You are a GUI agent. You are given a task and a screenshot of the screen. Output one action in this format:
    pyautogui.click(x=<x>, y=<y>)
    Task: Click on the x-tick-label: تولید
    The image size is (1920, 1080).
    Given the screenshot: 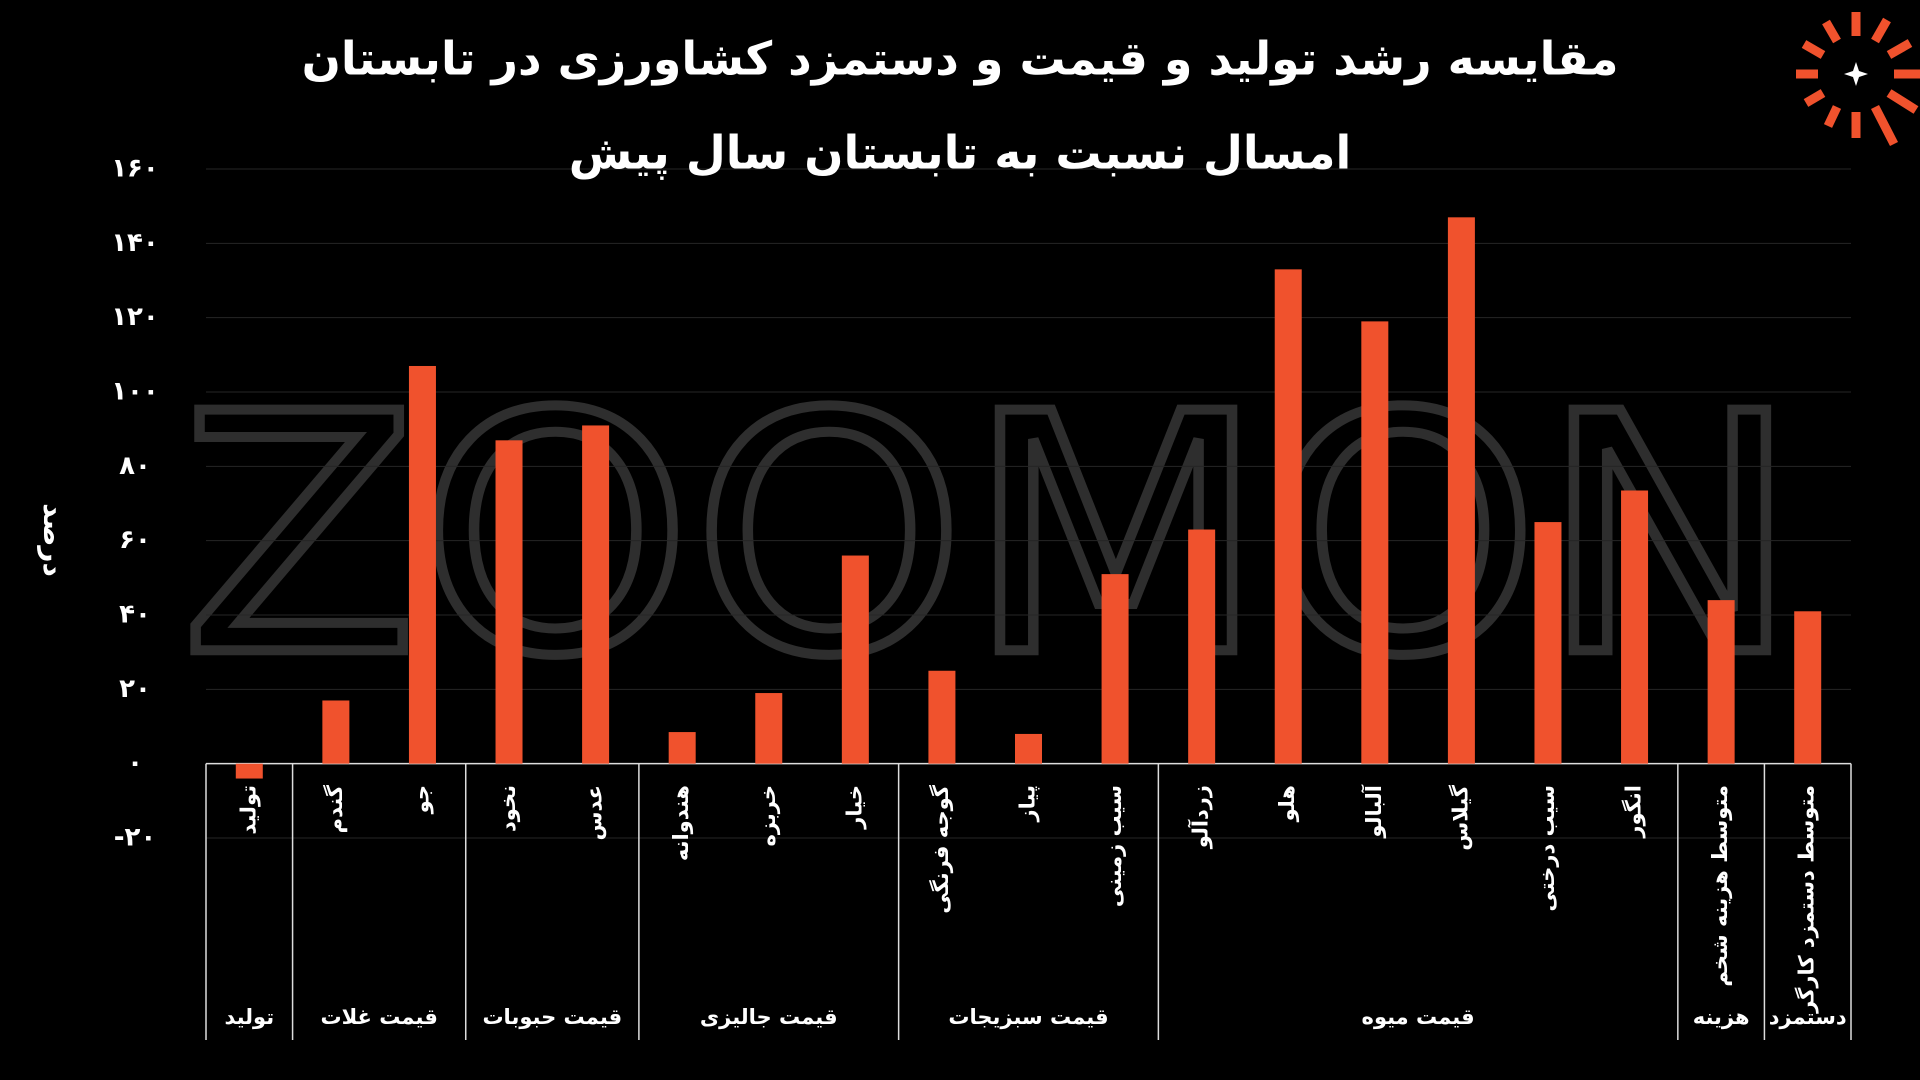 What is the action you would take?
    pyautogui.click(x=248, y=810)
    